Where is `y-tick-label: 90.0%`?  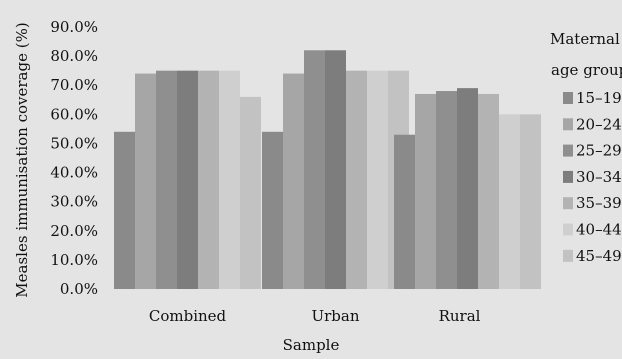
y-tick-label: 90.0% is located at coordinates (74, 27).